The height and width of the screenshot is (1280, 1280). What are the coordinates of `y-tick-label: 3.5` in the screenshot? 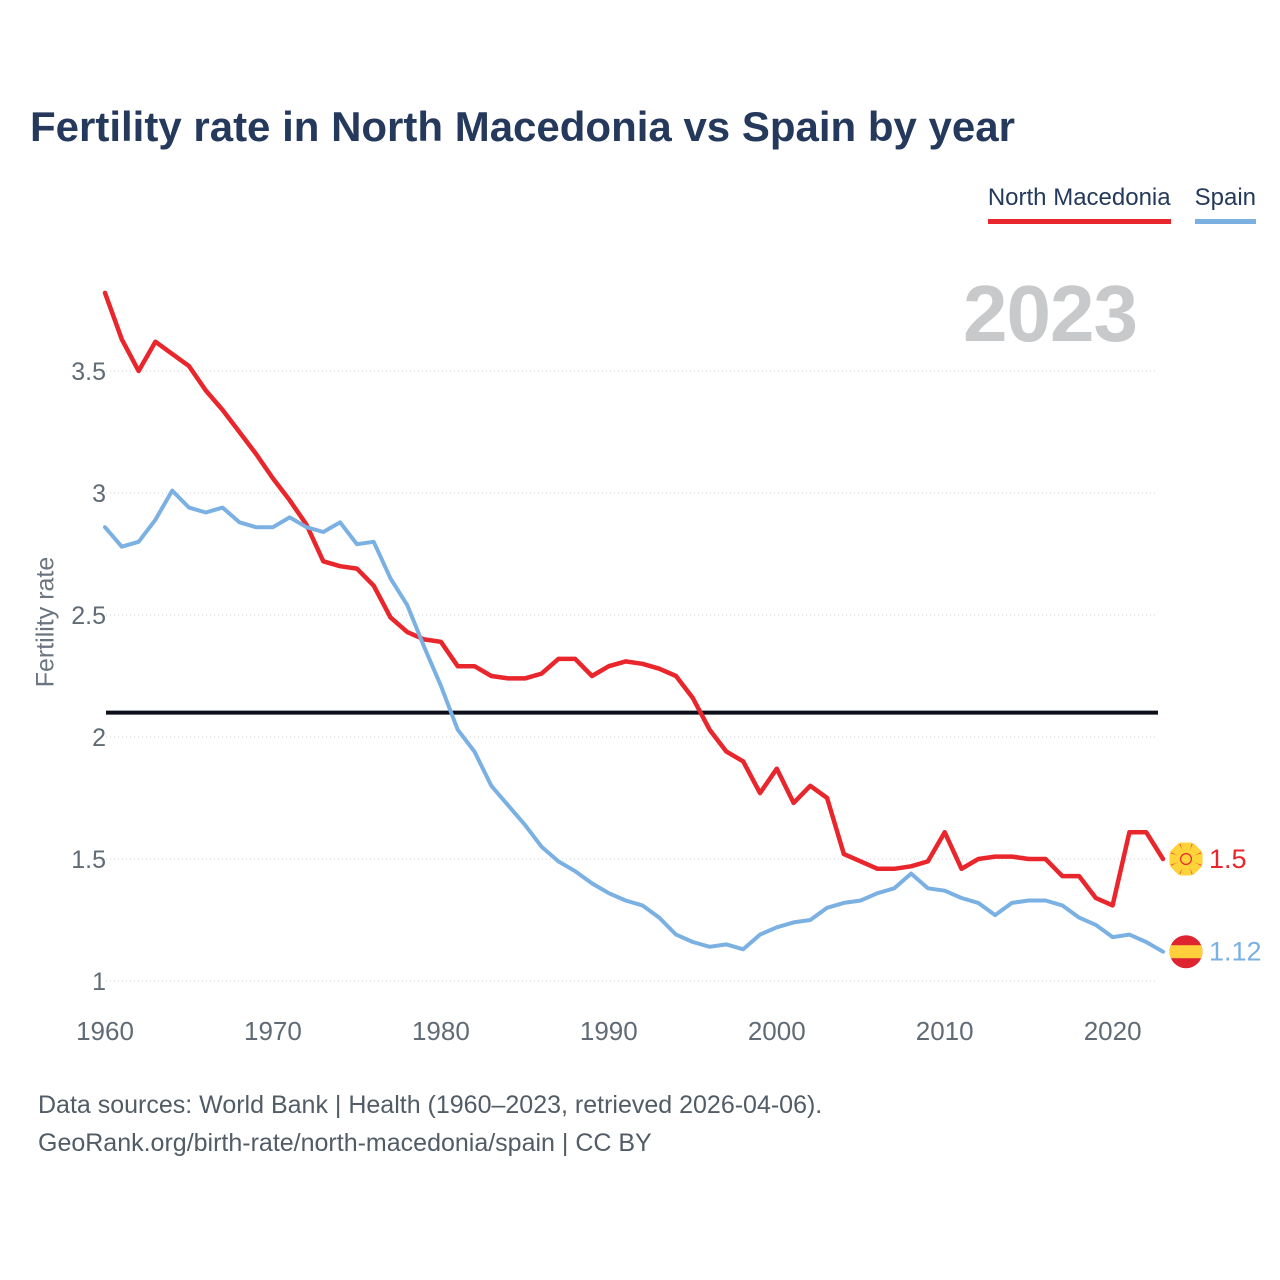 It's located at (88, 372).